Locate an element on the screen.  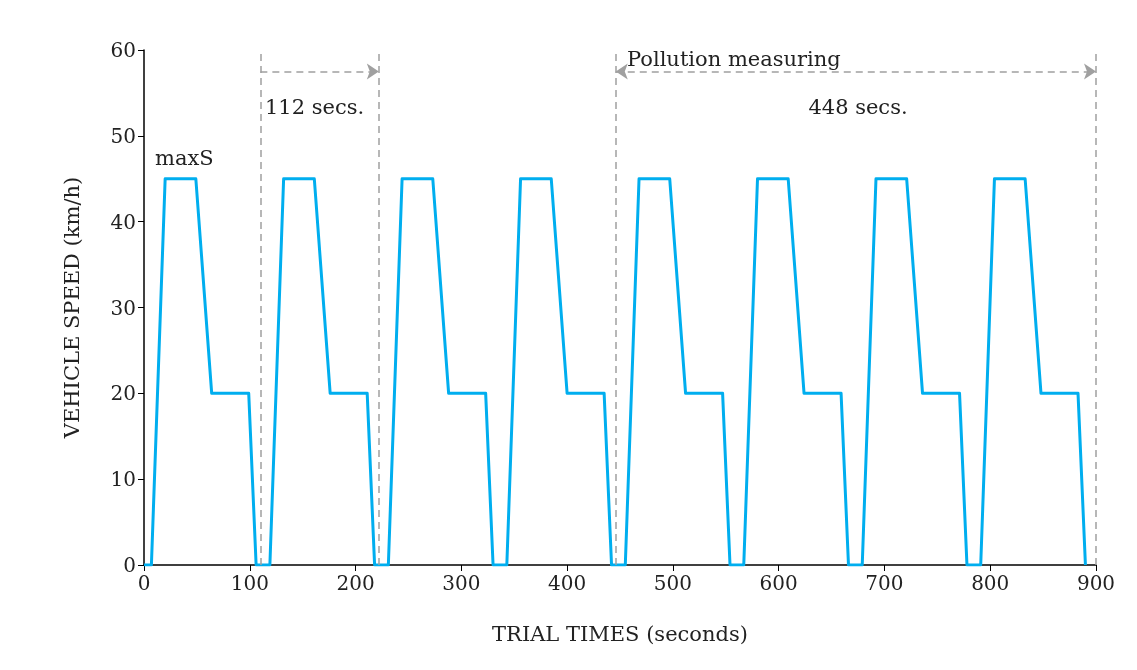
y-tick-label: 0 is located at coordinates (129, 565).